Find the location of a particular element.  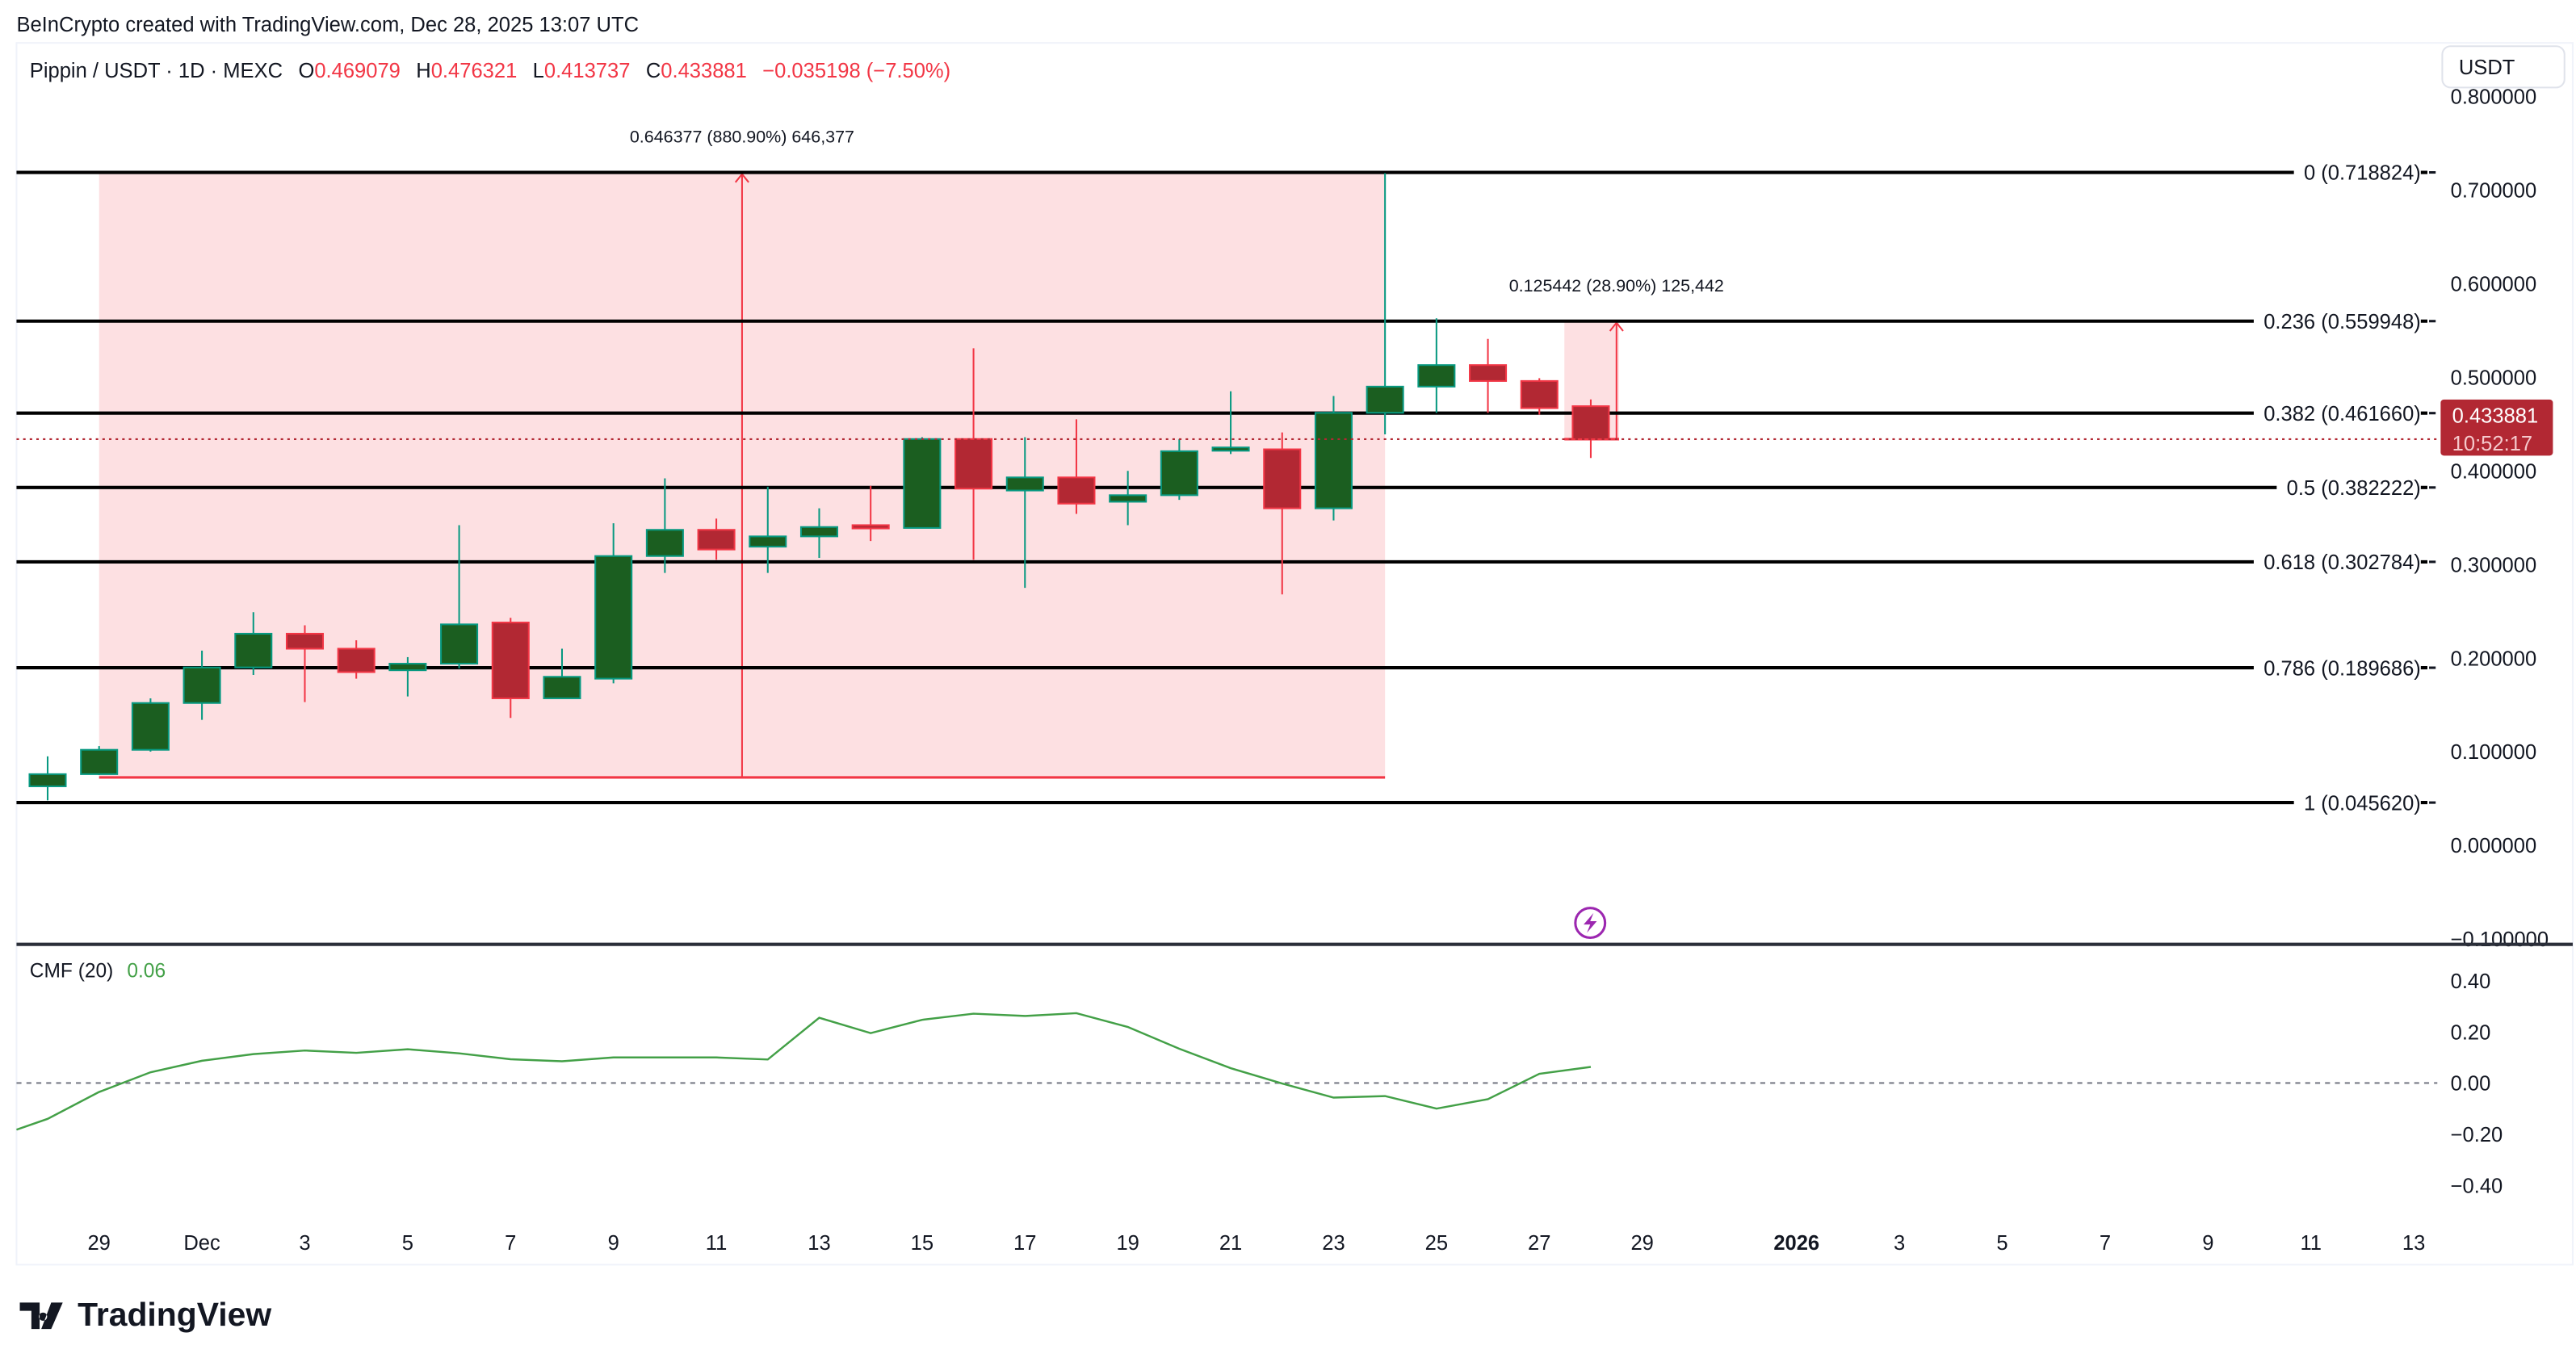

time-tick-label: 17 is located at coordinates (1024, 1243).